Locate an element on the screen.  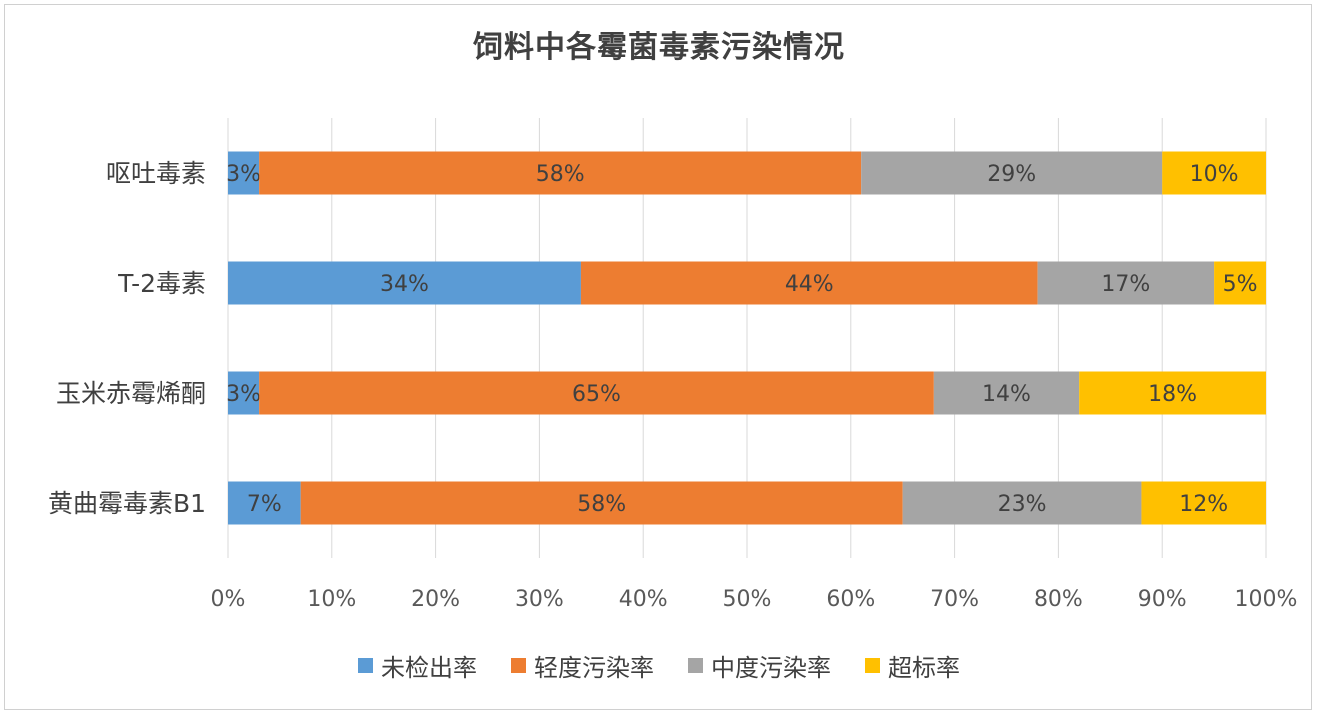
data-label: 7% is located at coordinates (264, 504).